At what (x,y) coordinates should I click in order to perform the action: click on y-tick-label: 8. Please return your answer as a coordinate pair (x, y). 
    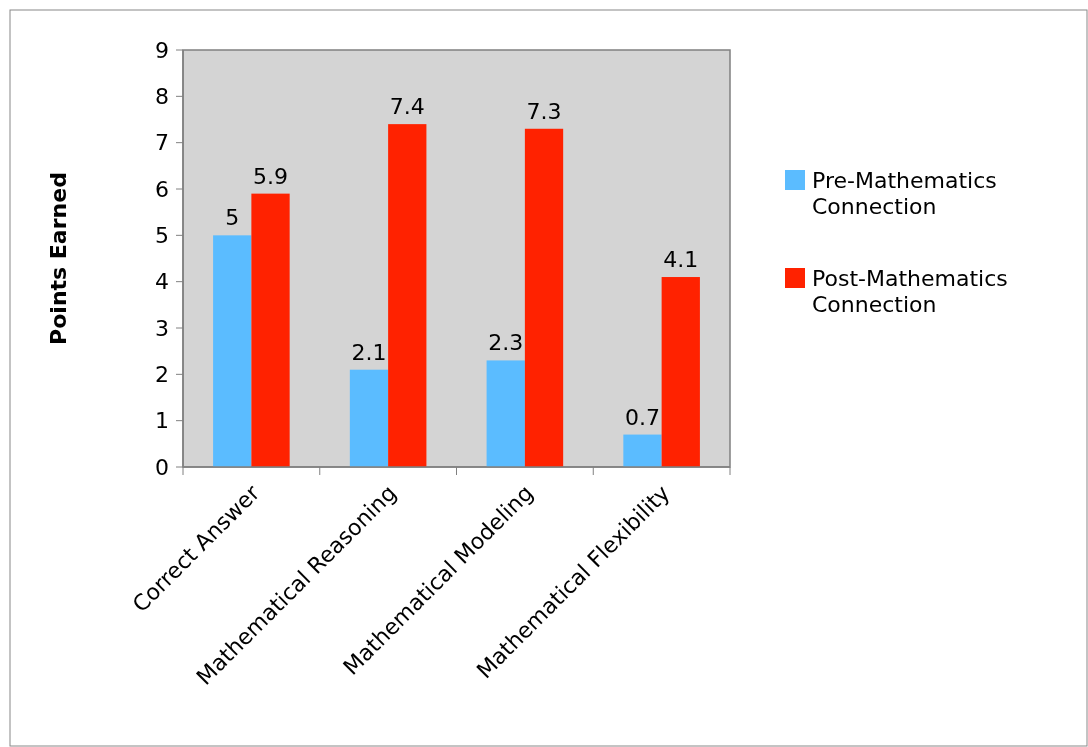
    Looking at the image, I should click on (162, 97).